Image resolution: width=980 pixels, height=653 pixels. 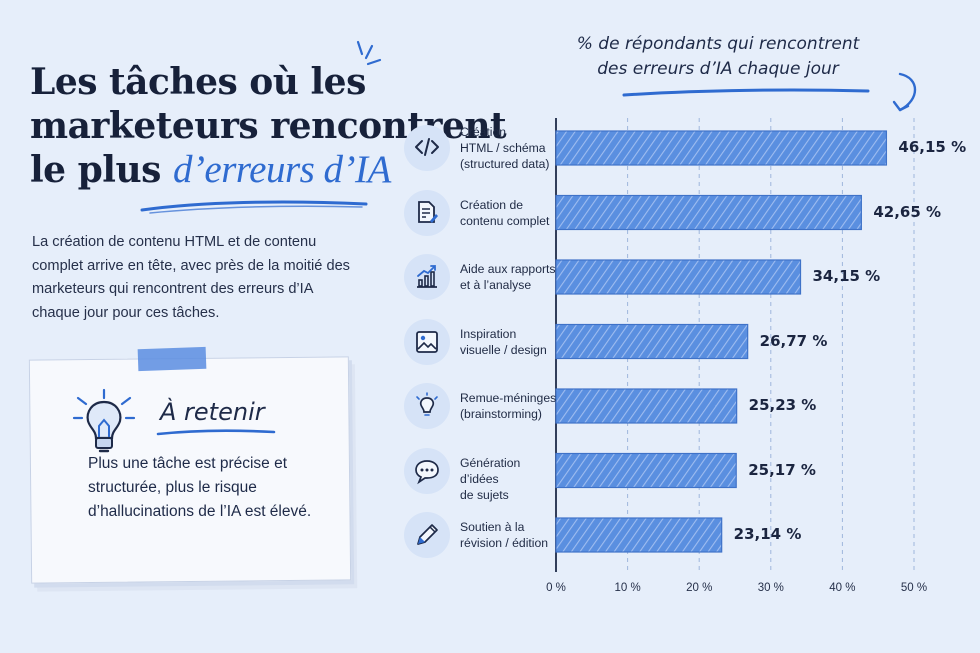 I want to click on bar-value-label: 25,23 %, so click(x=782, y=405).